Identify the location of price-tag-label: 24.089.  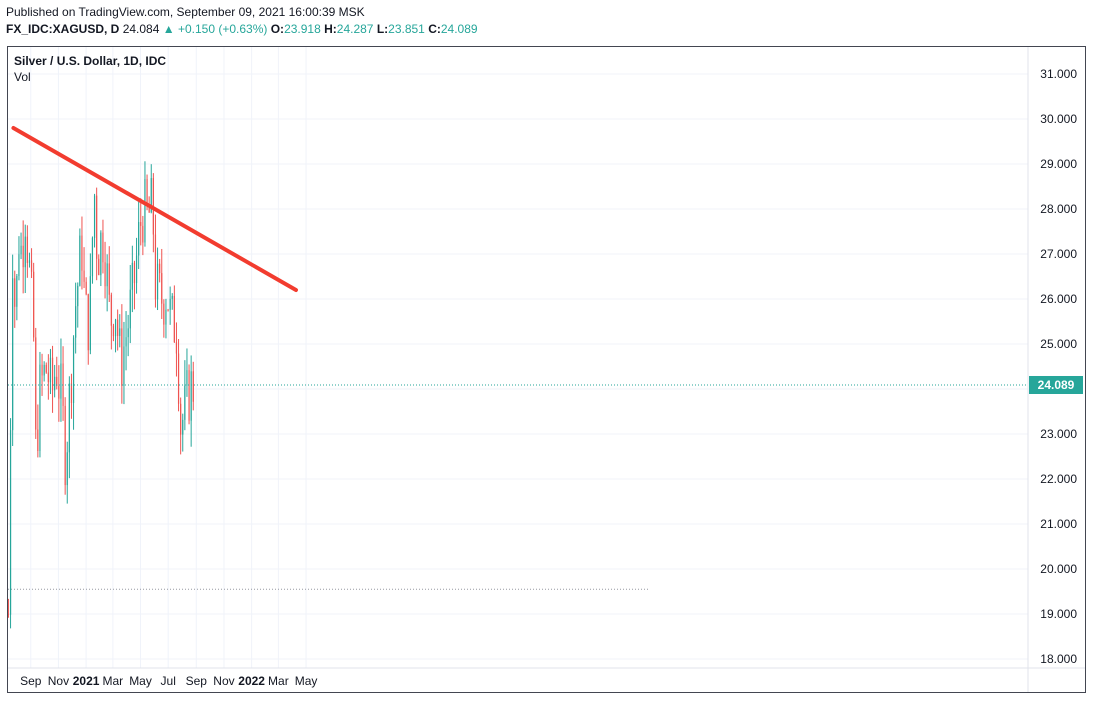
(1056, 385).